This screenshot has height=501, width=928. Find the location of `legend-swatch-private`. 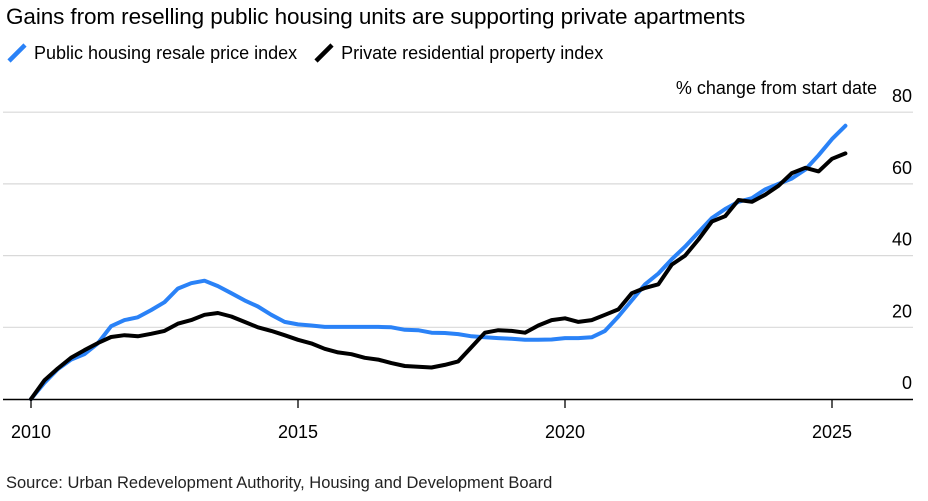

legend-swatch-private is located at coordinates (324, 53).